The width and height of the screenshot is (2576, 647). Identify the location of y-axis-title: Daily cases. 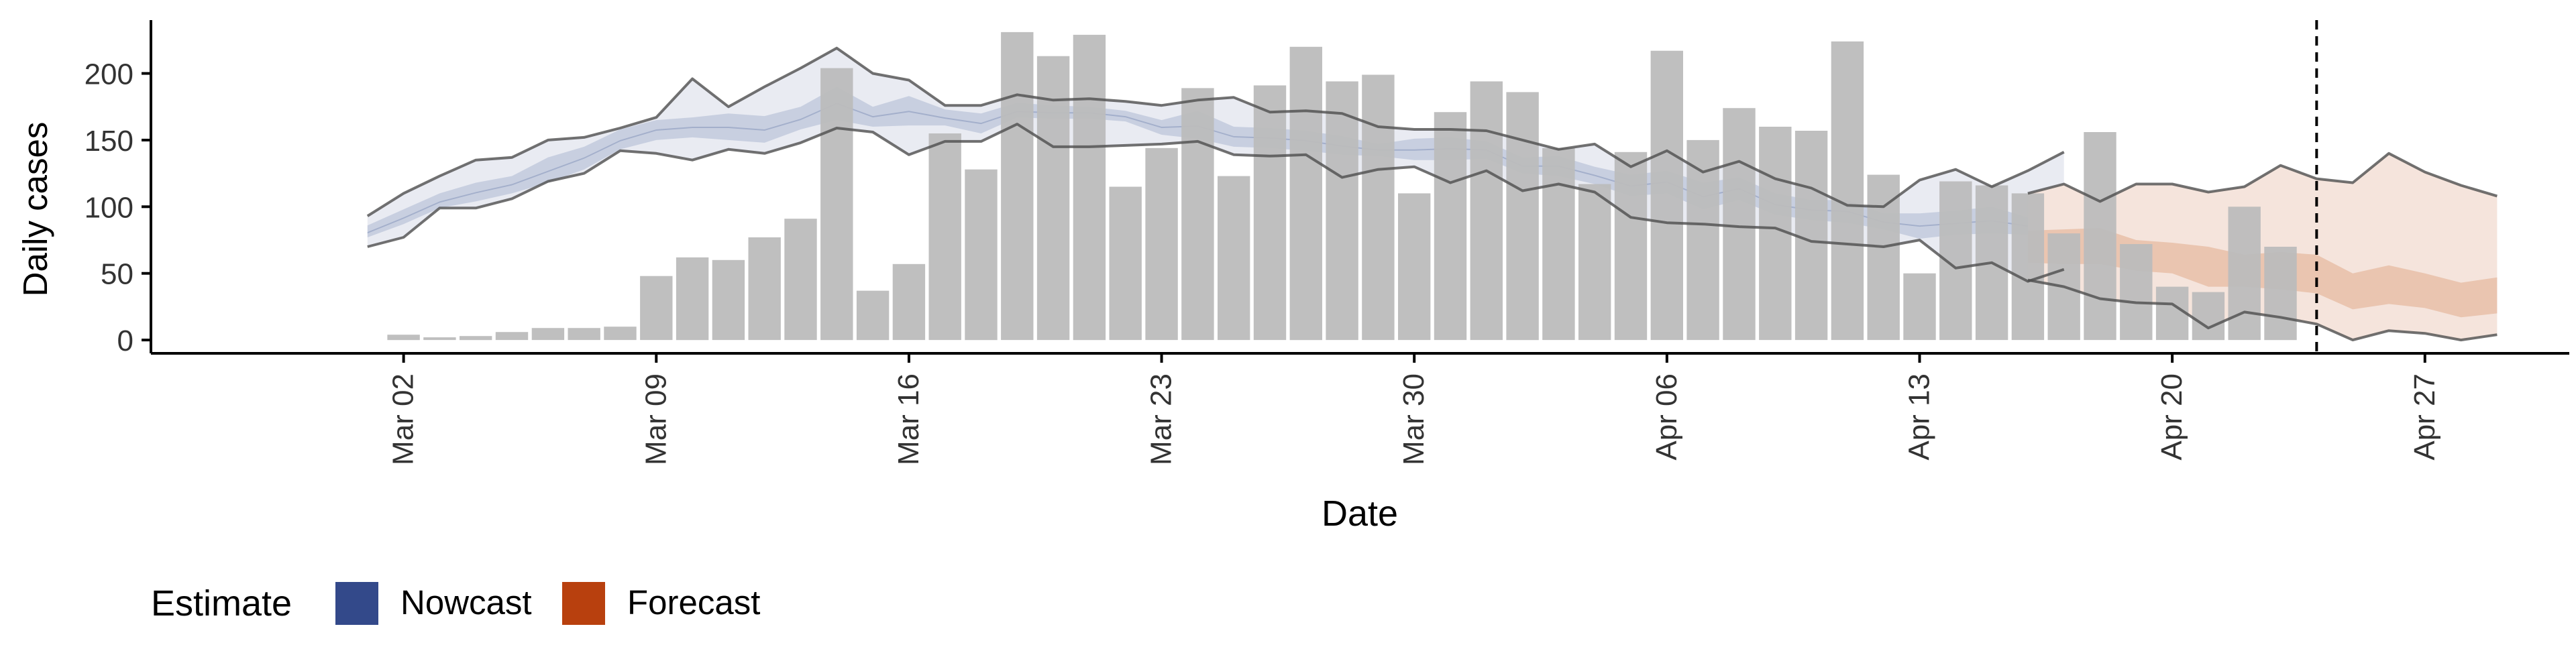
(35, 209).